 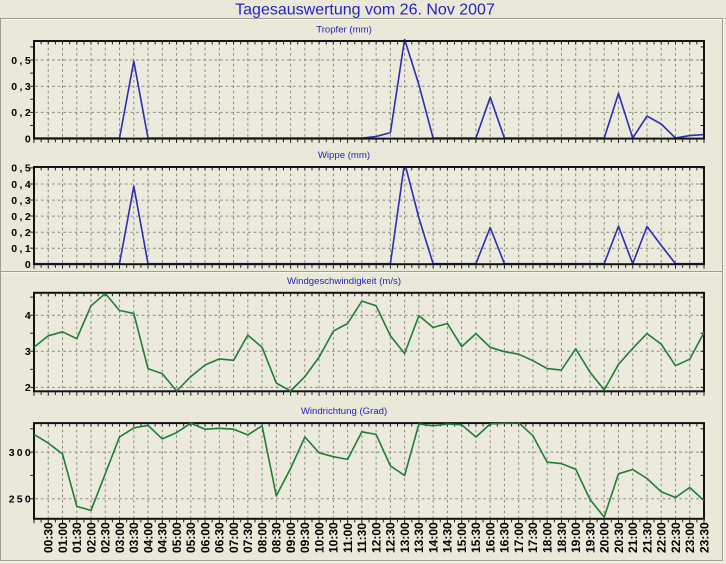 I want to click on svg-text: 3, so click(x=28, y=352).